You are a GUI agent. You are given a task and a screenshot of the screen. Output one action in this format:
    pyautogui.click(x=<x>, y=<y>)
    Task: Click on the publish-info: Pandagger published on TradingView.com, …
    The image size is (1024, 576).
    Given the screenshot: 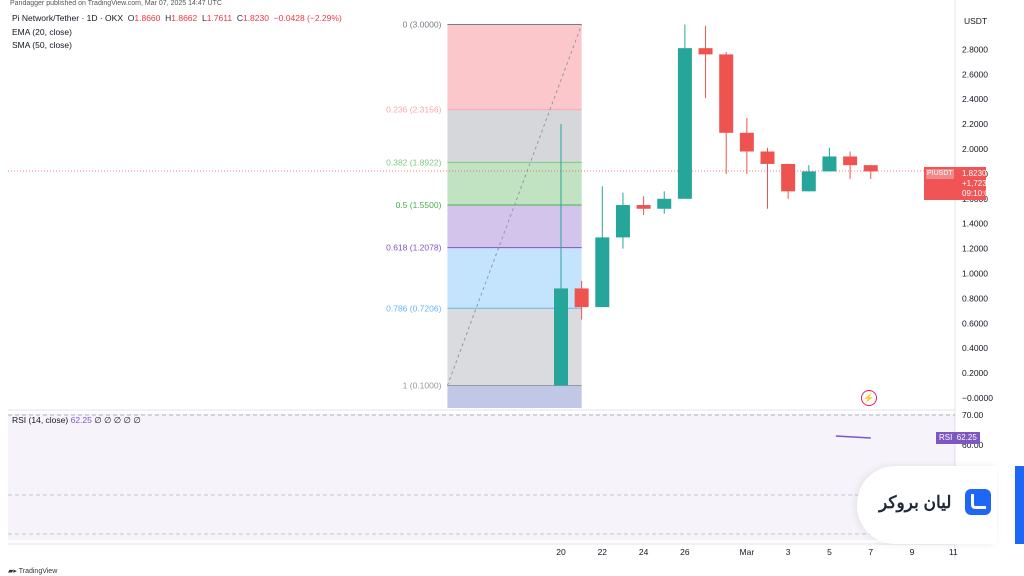 What is the action you would take?
    pyautogui.click(x=116, y=3)
    